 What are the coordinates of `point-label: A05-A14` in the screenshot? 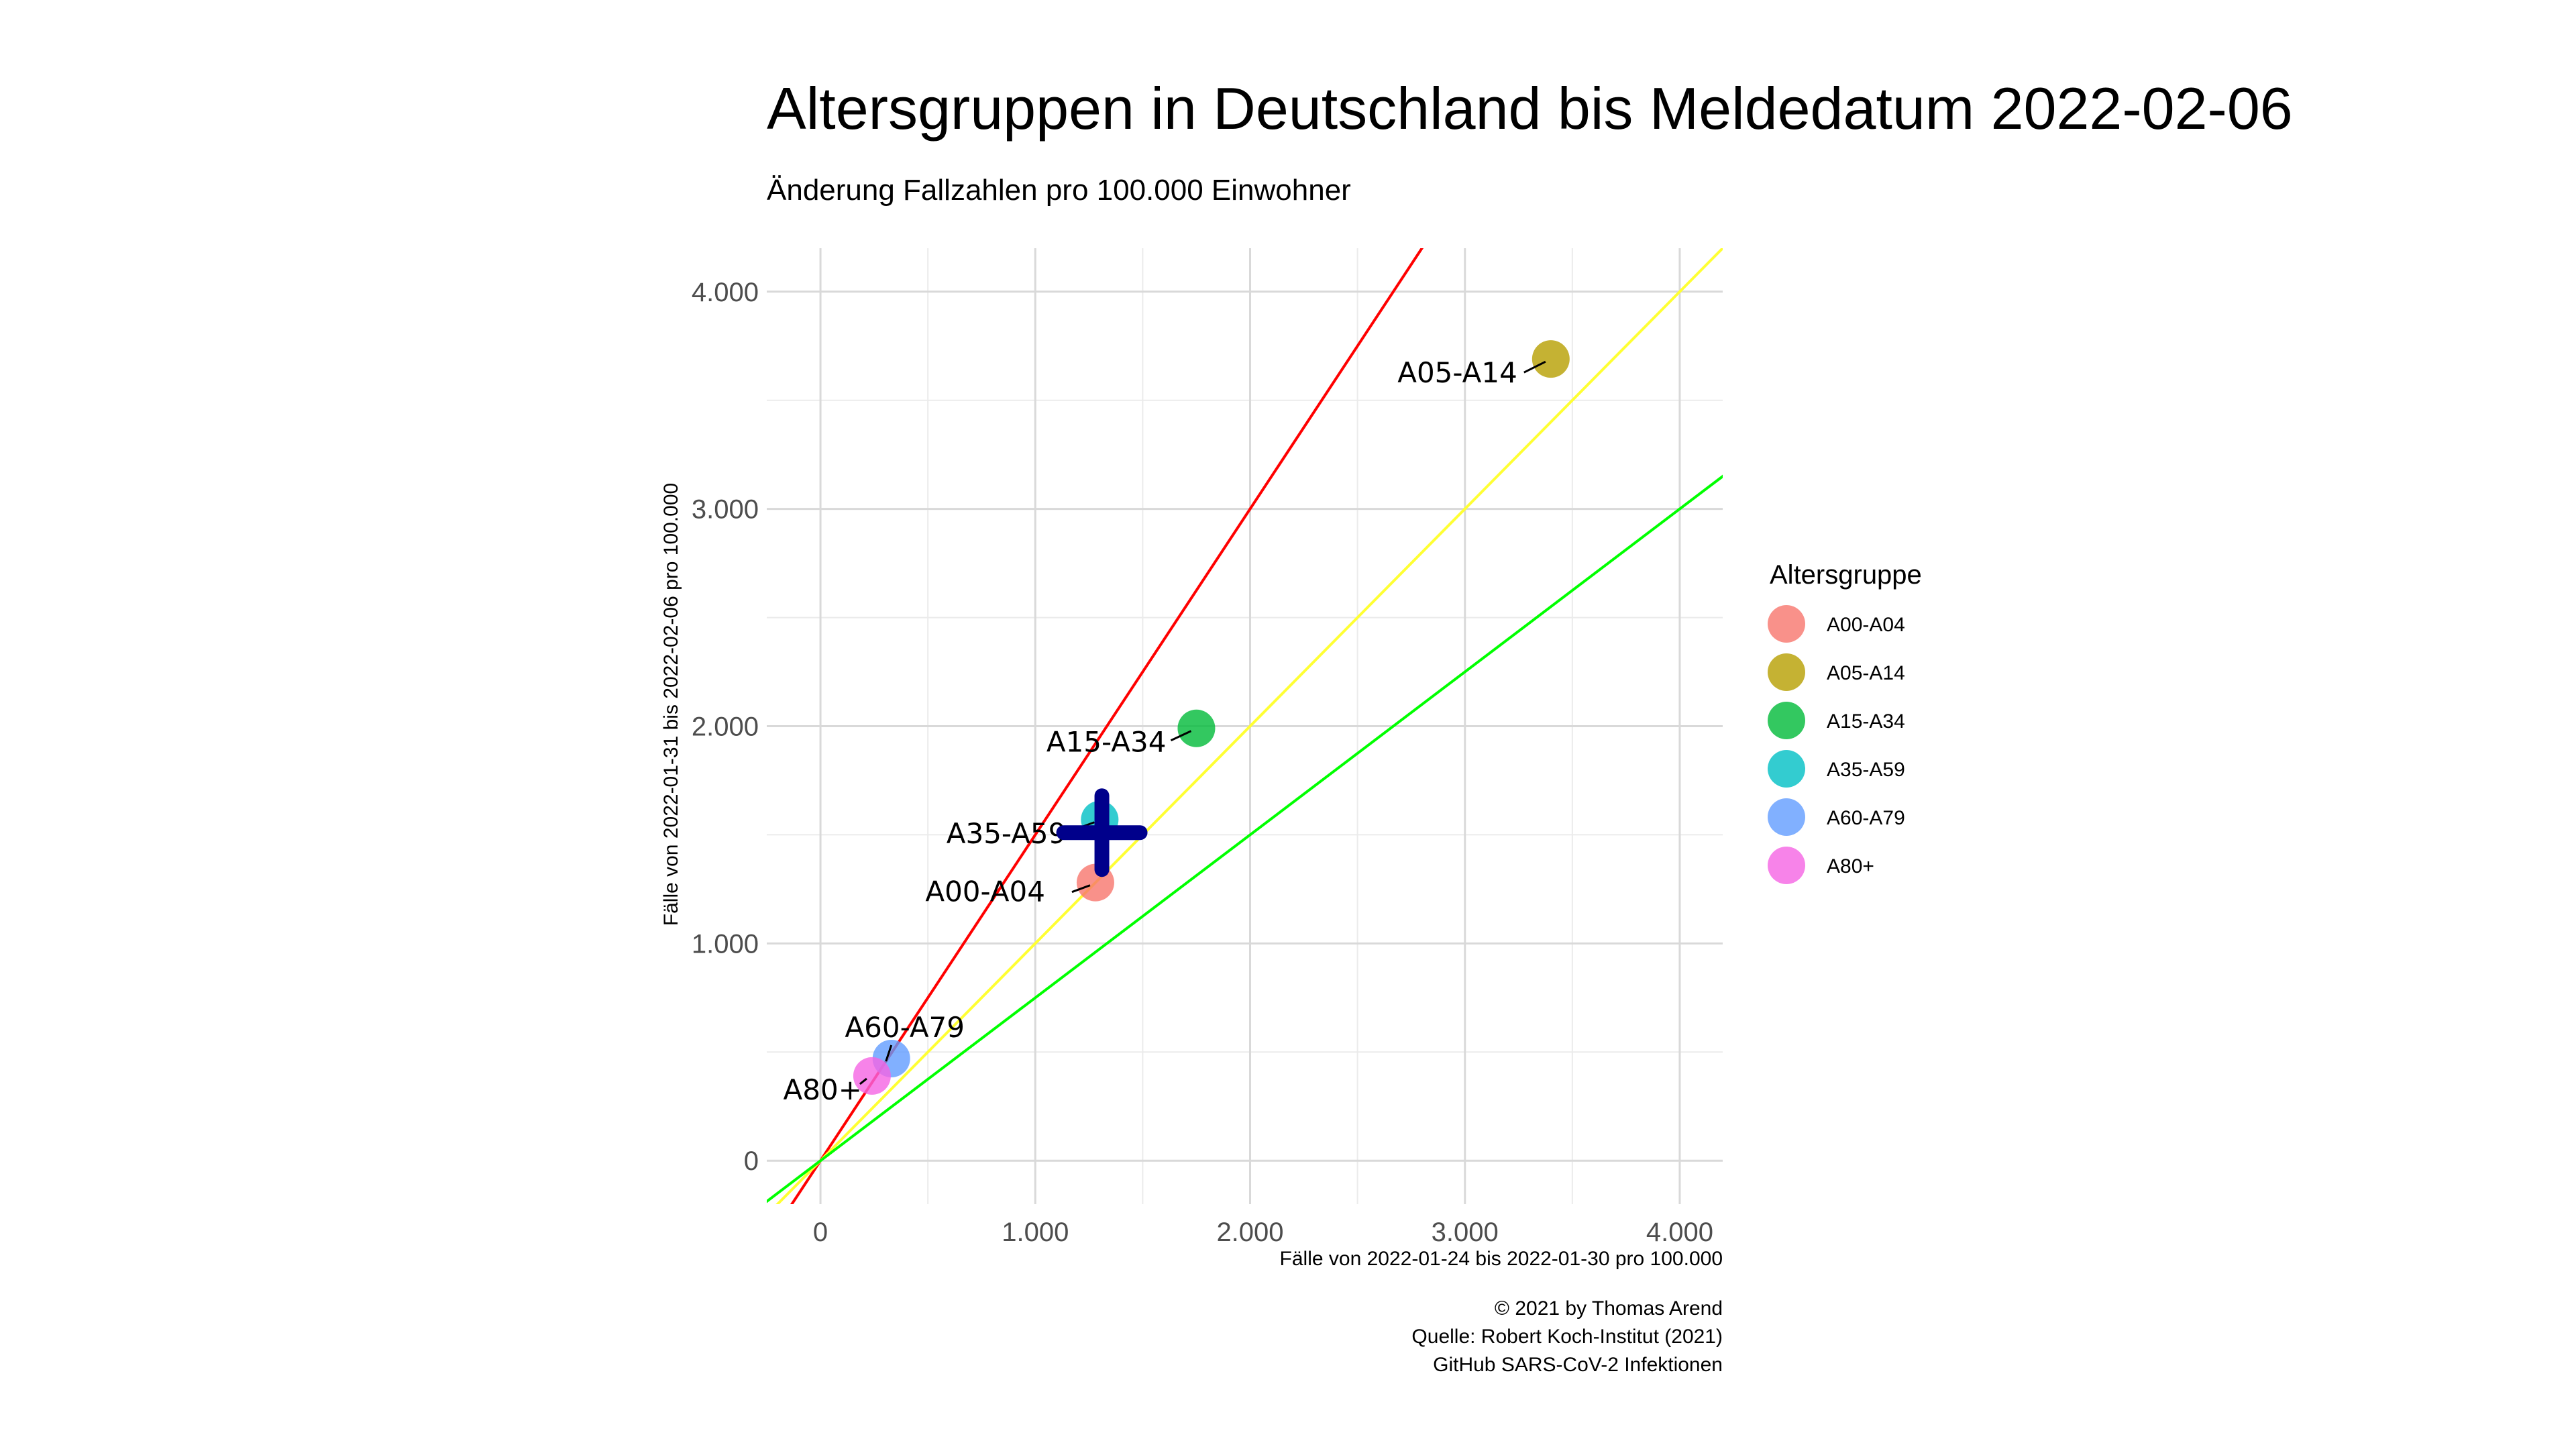 It's located at (1457, 372).